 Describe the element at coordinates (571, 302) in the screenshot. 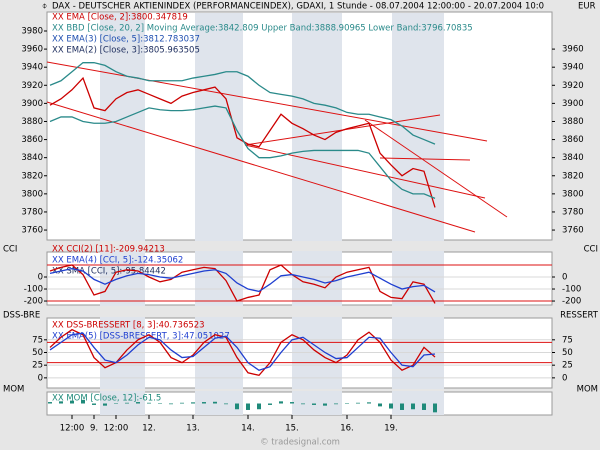

I see `y2-tick-label: -200` at that location.